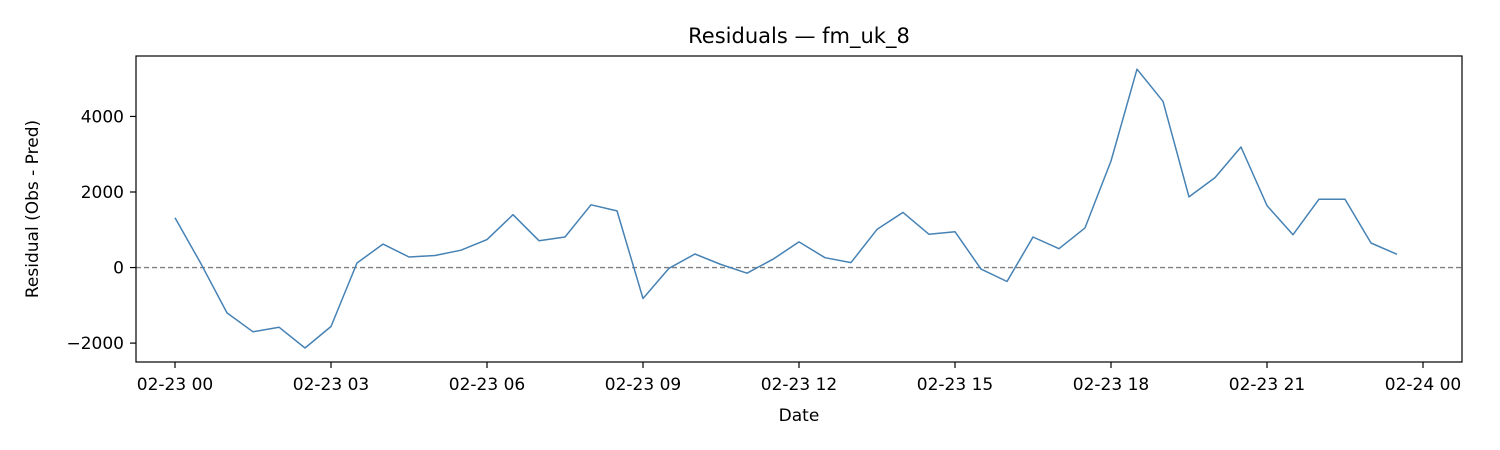 This screenshot has width=1500, height=450. Describe the element at coordinates (33, 209) in the screenshot. I see `y-axis-label: Residual (Obs - Pred)` at that location.